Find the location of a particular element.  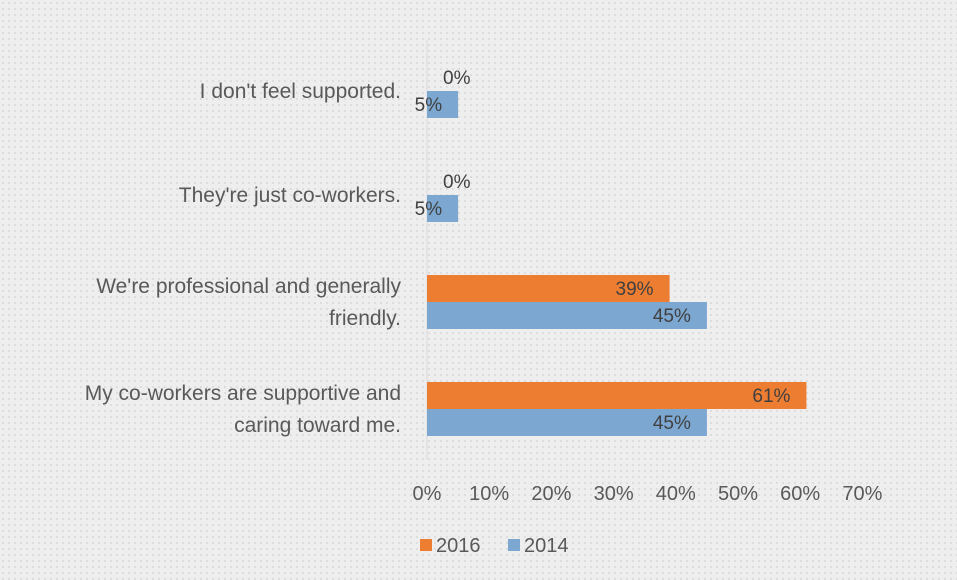

x-tick-label: 0% is located at coordinates (427, 494).